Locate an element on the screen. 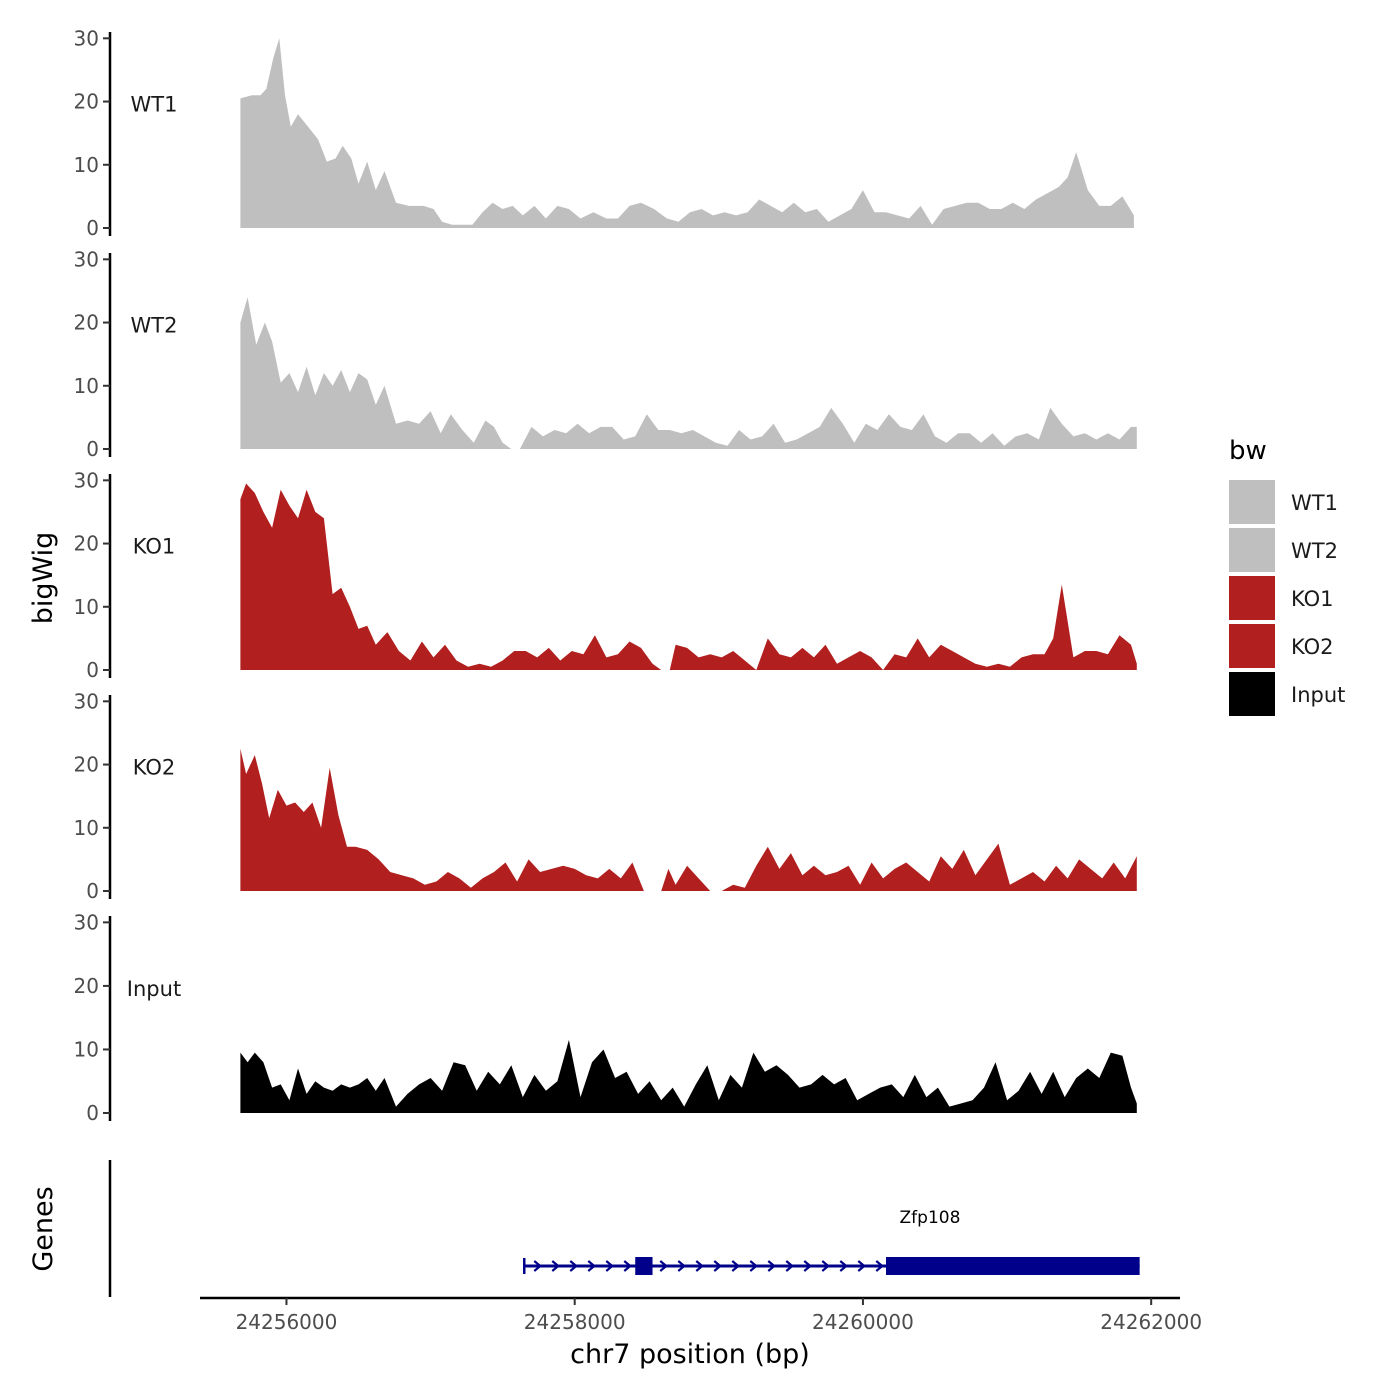 This screenshot has height=1400, width=1400. y-tick-label-ko2-20: 20 is located at coordinates (86, 765).